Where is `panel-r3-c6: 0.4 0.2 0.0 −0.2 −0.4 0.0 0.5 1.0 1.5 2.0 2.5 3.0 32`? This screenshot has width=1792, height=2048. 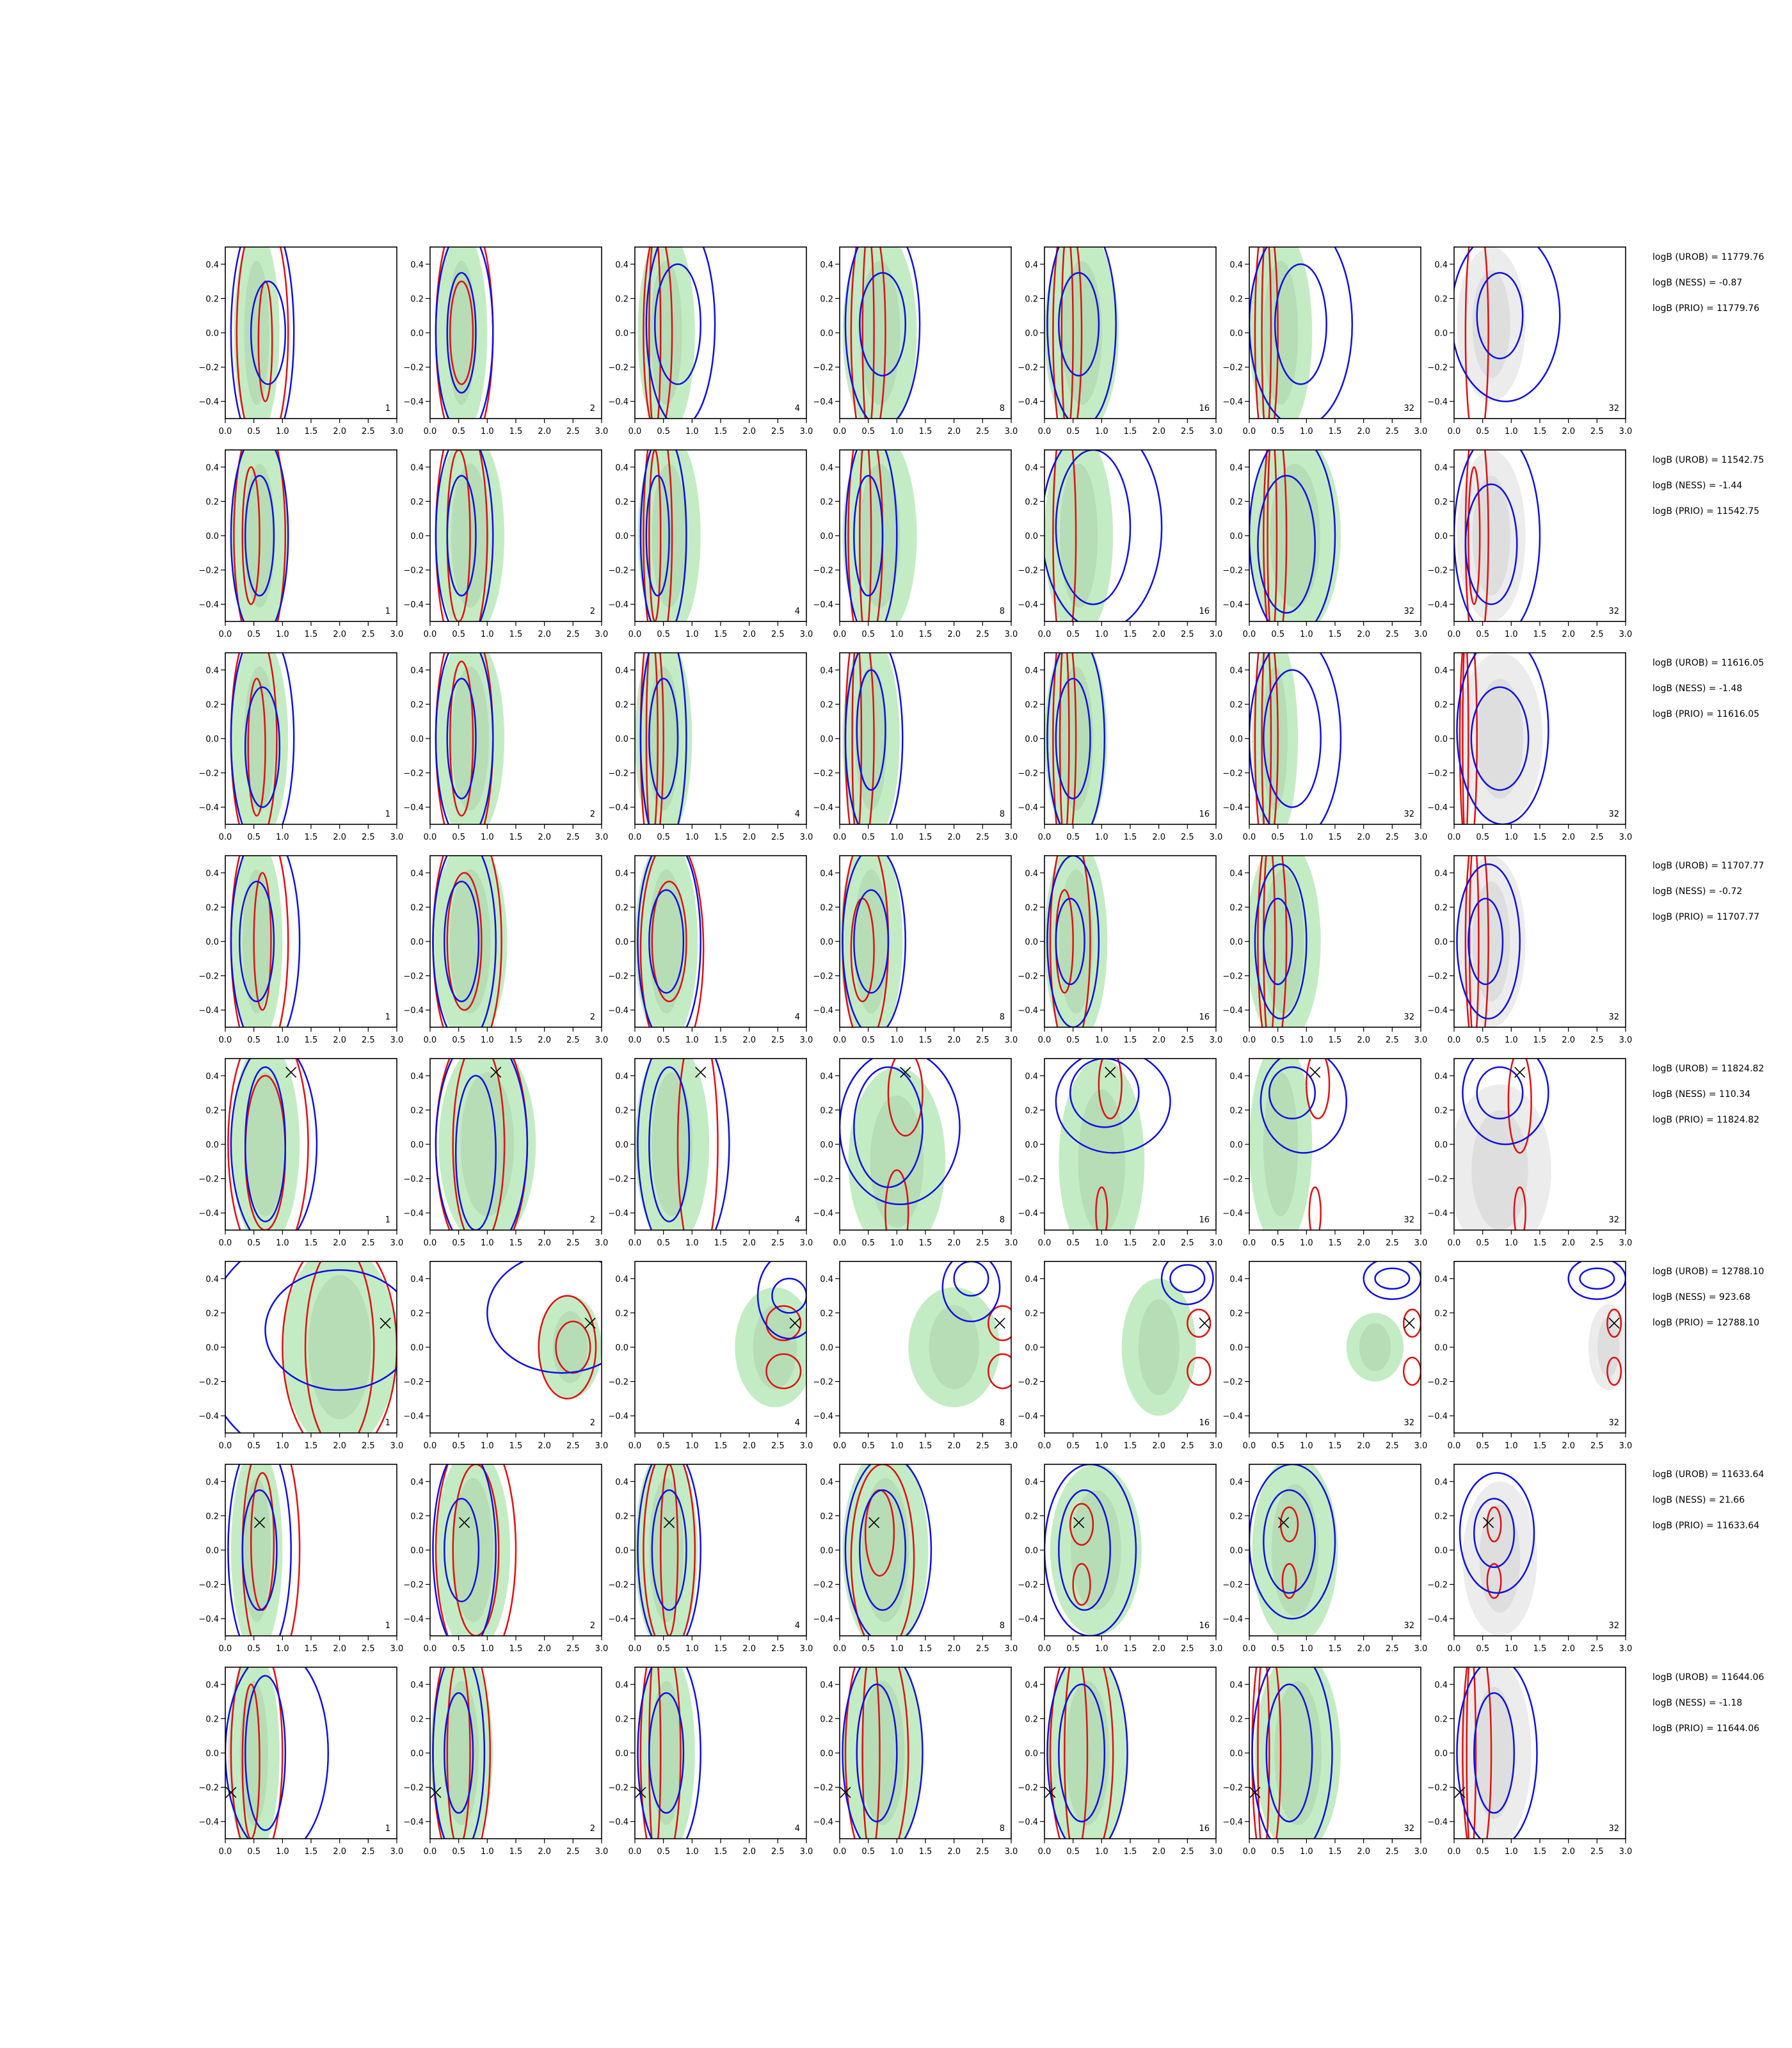 panel-r3-c6: 0.4 0.2 0.0 −0.2 −0.4 0.0 0.5 1.0 1.5 2.0 2.5 3.0 32 is located at coordinates (1325, 747).